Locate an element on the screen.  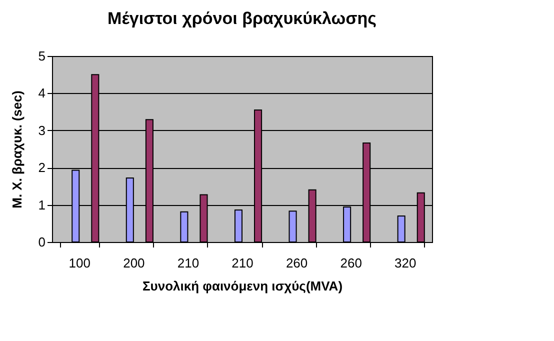
y-tick-label: 0 is located at coordinates (42, 242).